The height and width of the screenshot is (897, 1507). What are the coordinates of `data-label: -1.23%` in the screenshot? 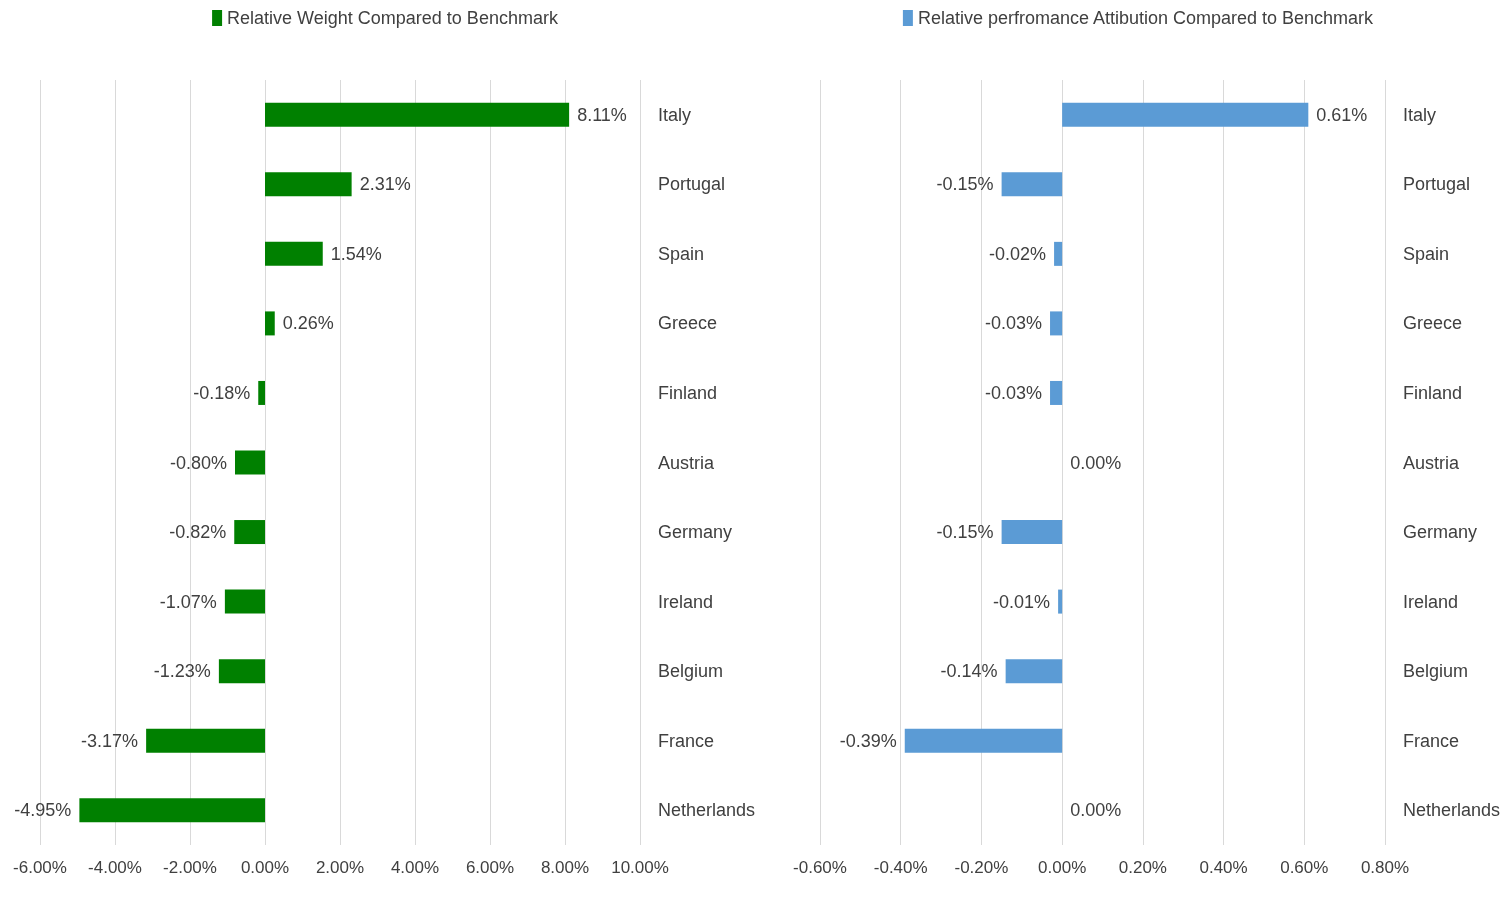 It's located at (182, 671).